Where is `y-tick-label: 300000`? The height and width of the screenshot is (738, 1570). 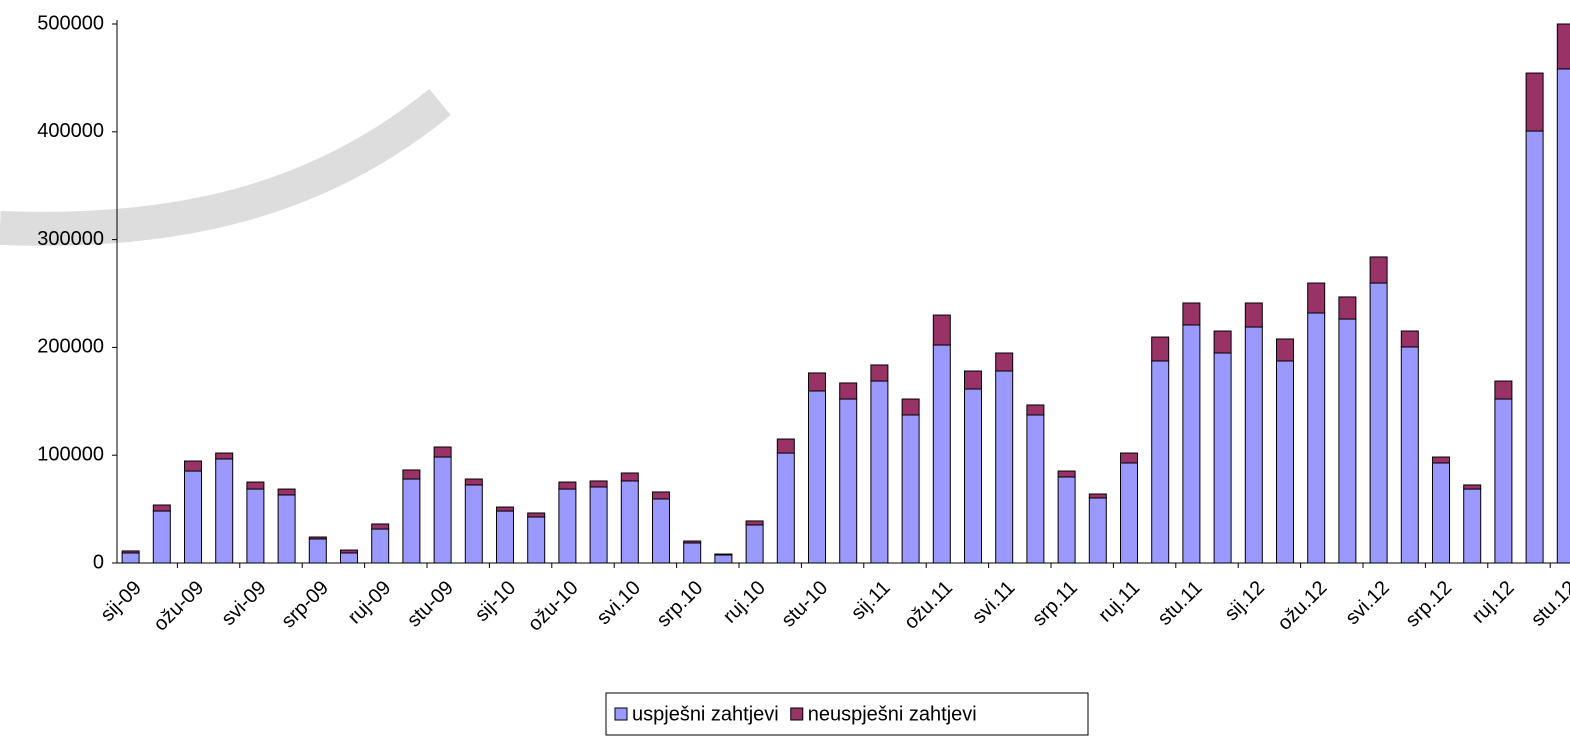
y-tick-label: 300000 is located at coordinates (70, 239).